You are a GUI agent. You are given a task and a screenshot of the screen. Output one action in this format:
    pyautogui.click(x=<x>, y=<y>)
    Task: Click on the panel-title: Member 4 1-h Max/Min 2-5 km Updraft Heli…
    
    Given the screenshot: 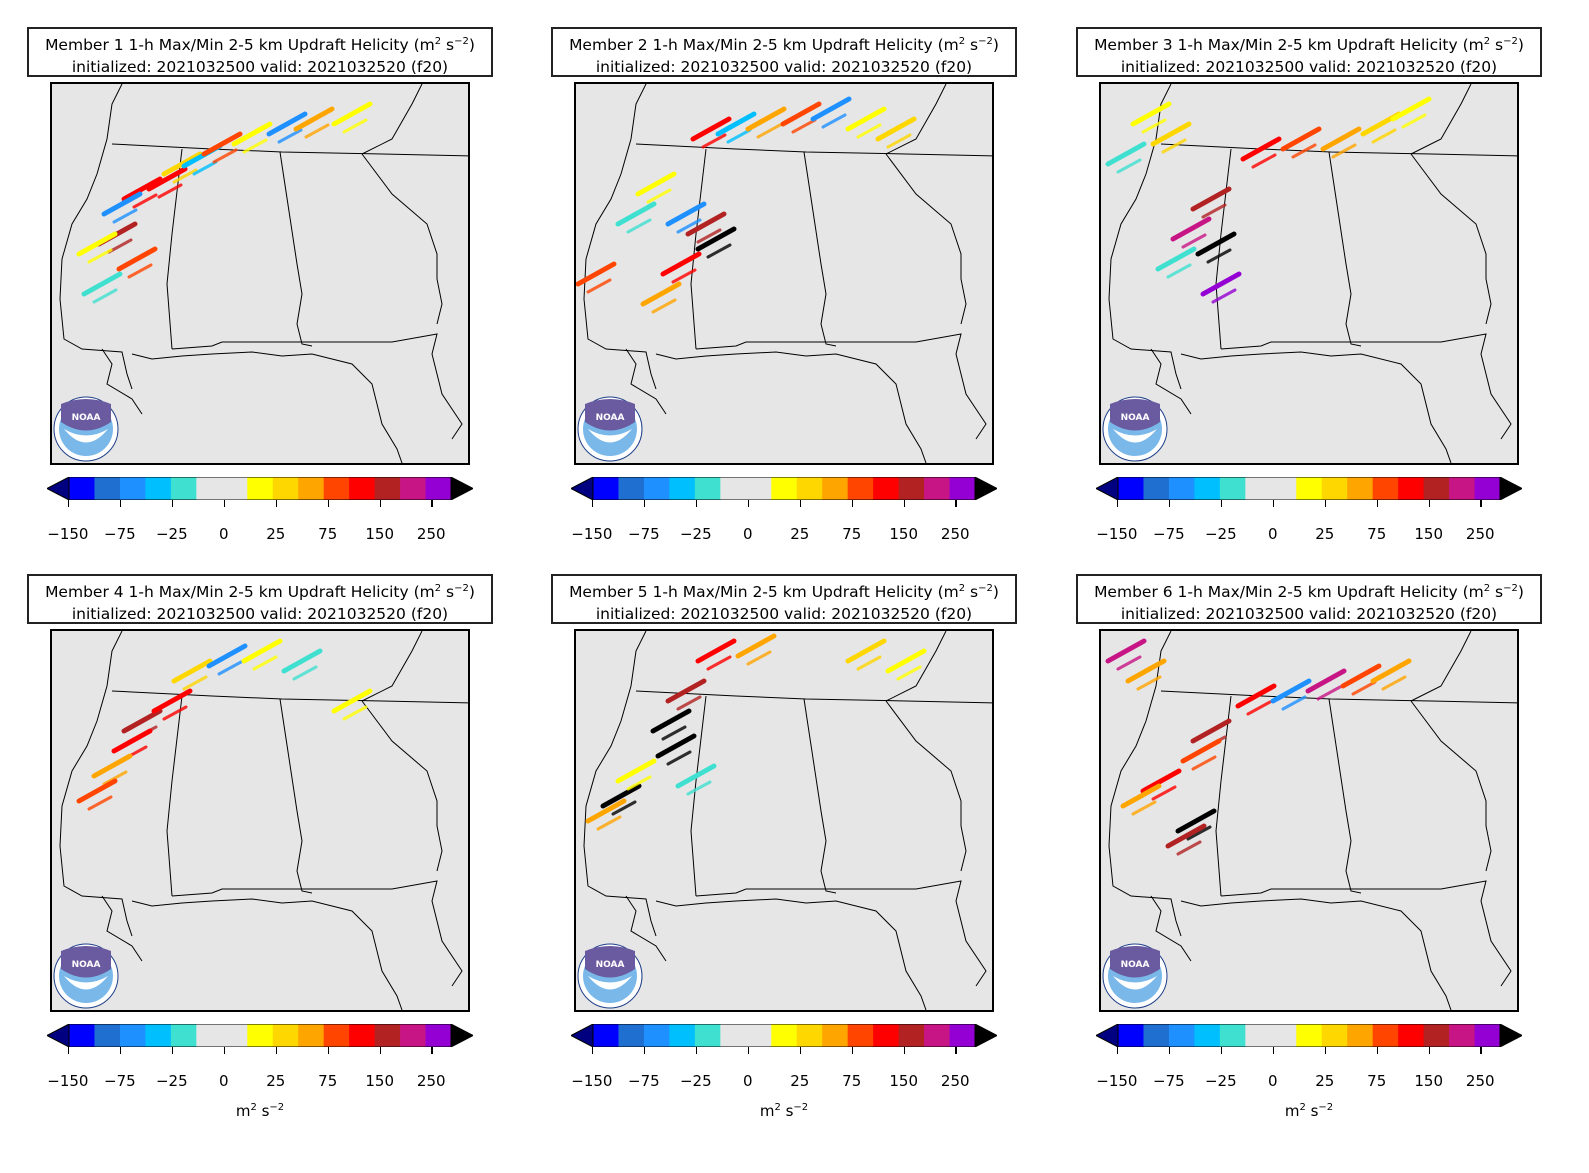 What is the action you would take?
    pyautogui.click(x=260, y=599)
    